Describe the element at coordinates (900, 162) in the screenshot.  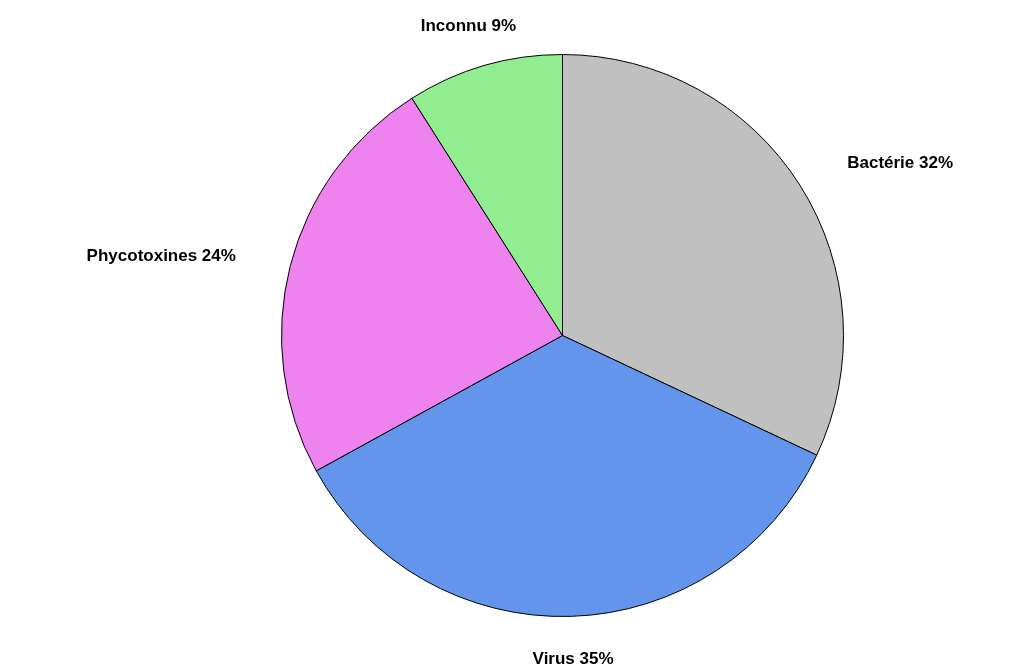
I see `slice-label: Bactérie 32%` at that location.